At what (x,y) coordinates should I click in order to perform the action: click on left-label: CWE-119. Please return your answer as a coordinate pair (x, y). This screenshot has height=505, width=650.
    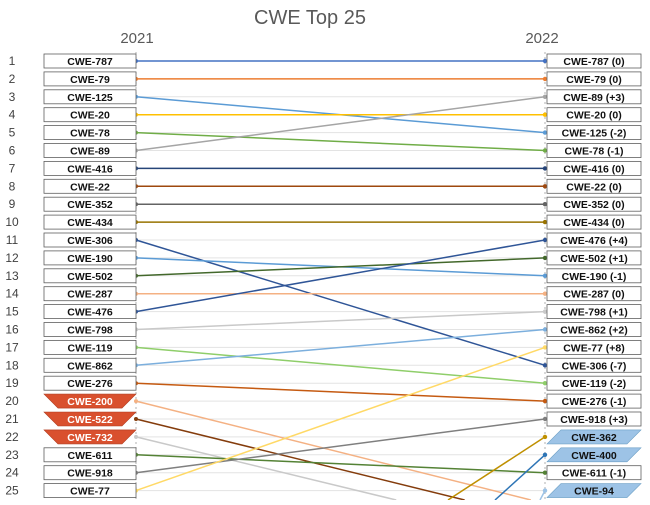
    Looking at the image, I should click on (90, 348).